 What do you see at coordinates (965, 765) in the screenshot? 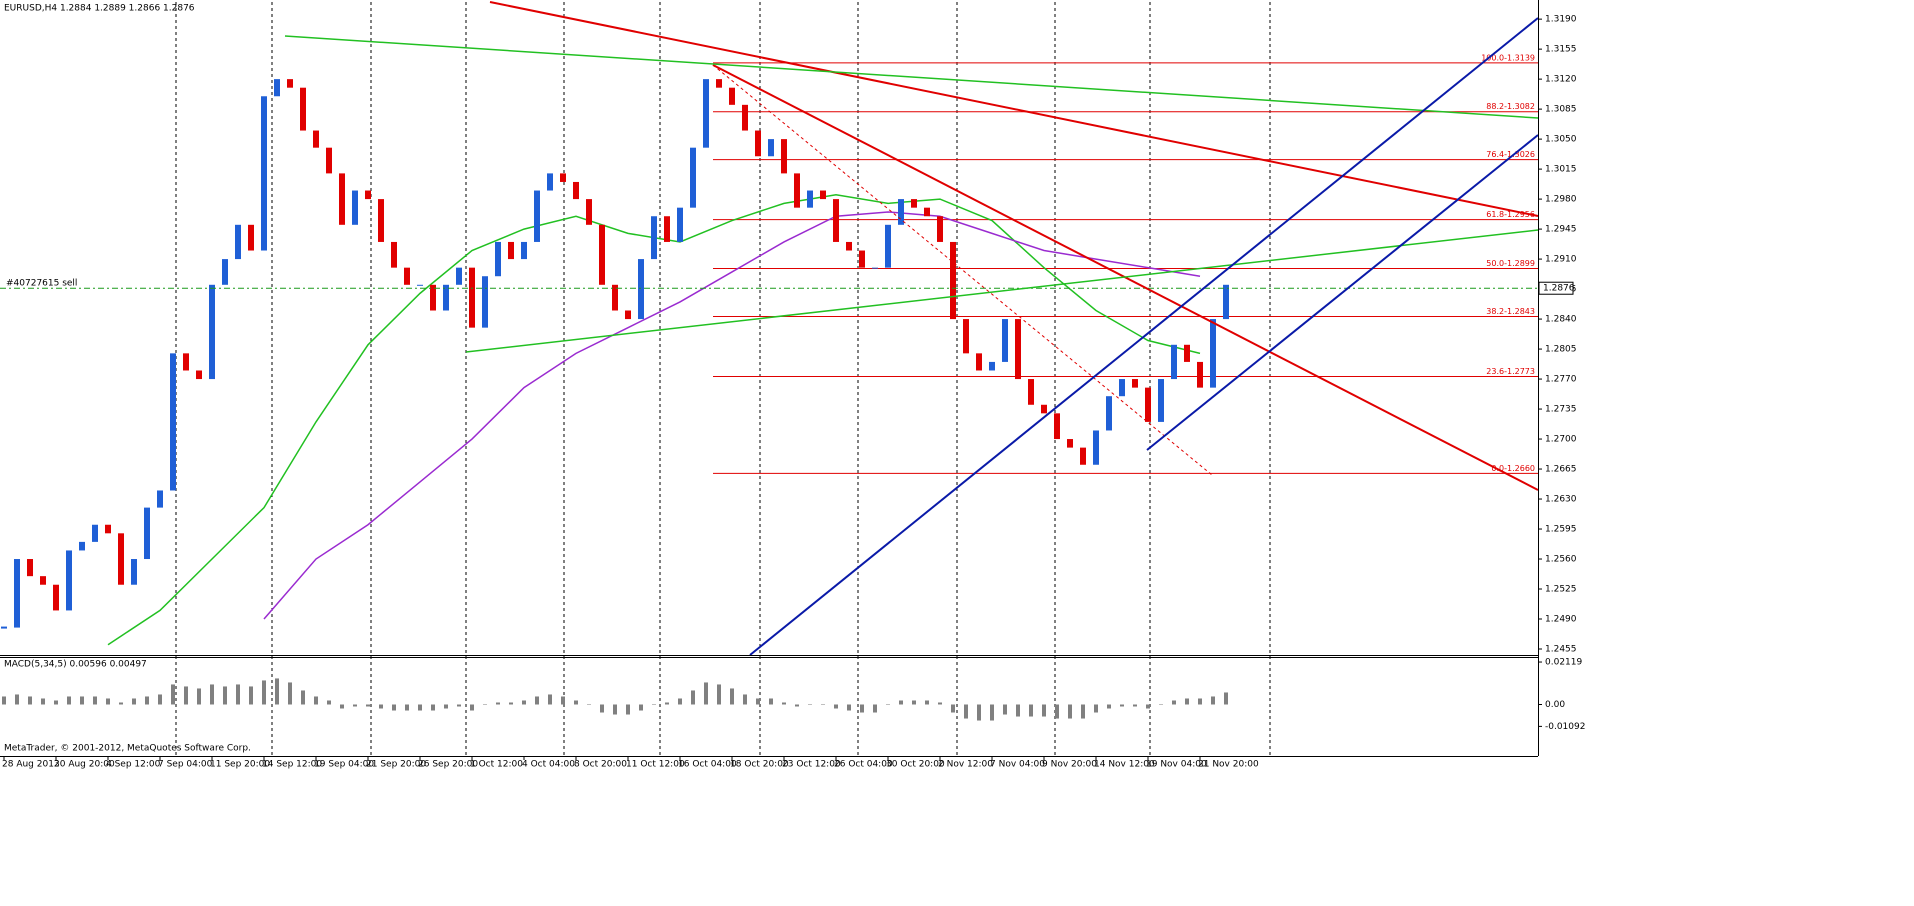
I see `x-tick-label: 2 Nov 12:00` at bounding box center [965, 765].